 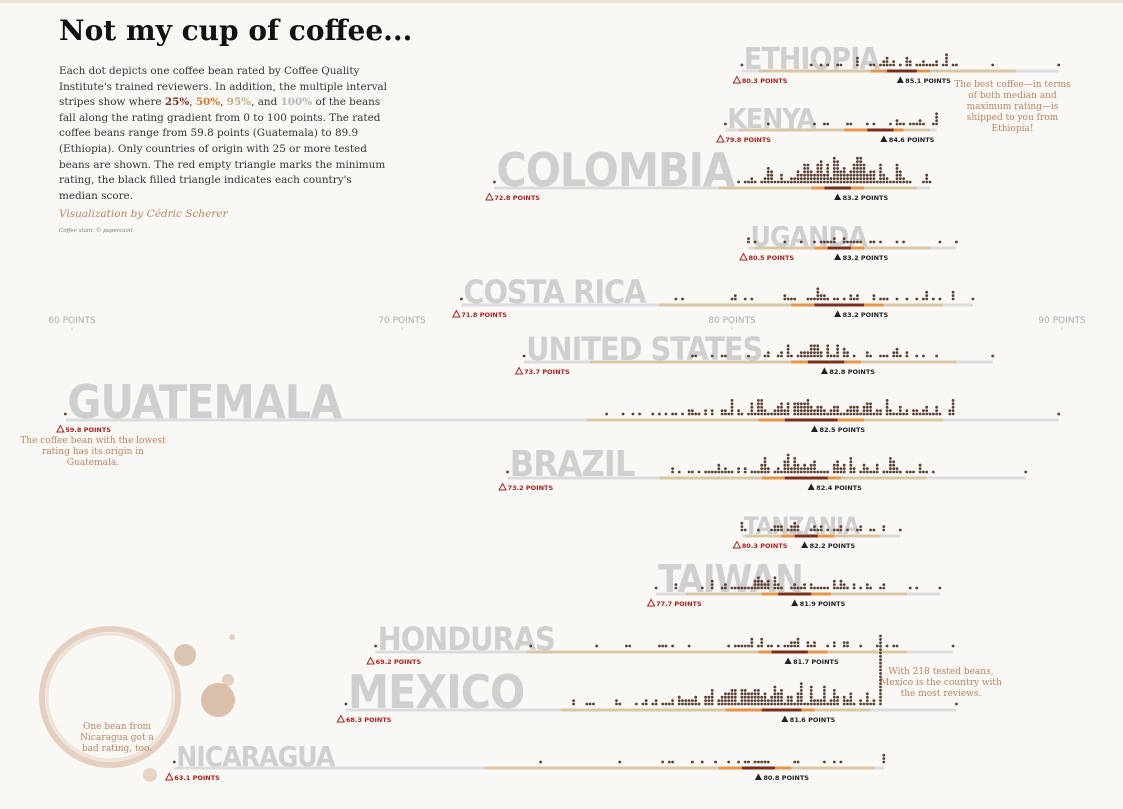 I want to click on median-label: 82.5 POINTS, so click(x=843, y=430).